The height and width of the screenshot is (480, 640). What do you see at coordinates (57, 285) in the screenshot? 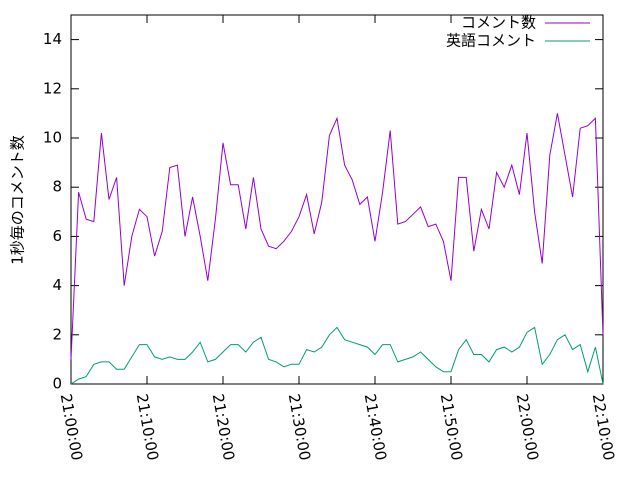
I see `y-tick-label: 4` at bounding box center [57, 285].